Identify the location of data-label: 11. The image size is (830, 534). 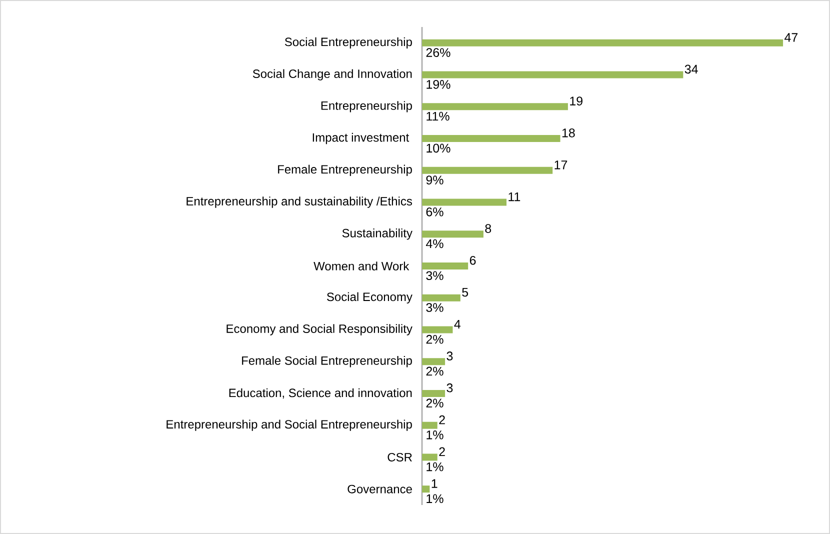
(514, 197).